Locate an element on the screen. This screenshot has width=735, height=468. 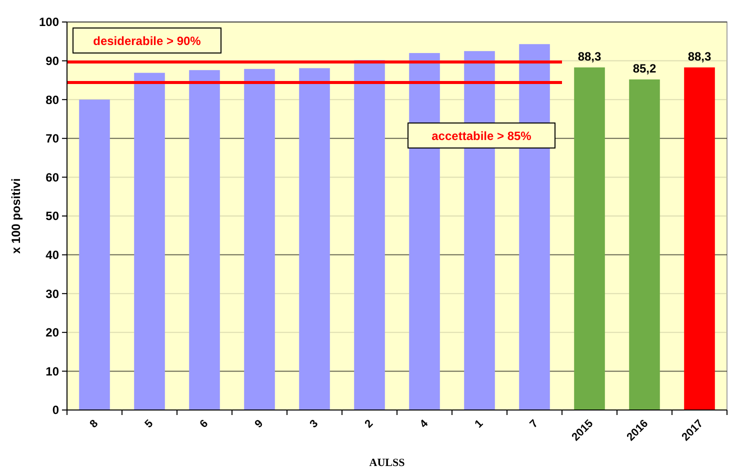
y-tick-label: 70 is located at coordinates (53, 139).